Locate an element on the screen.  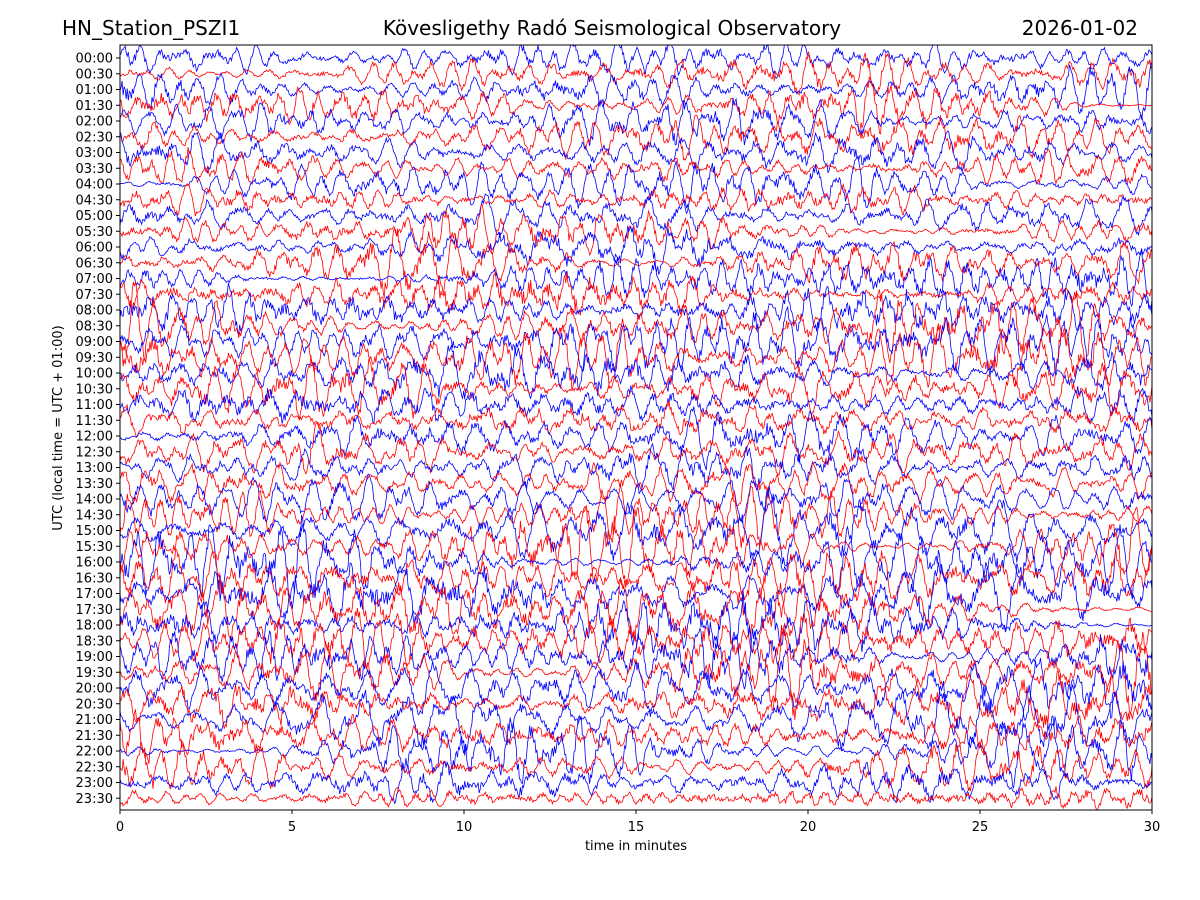
trace-2000 is located at coordinates (636, 689).